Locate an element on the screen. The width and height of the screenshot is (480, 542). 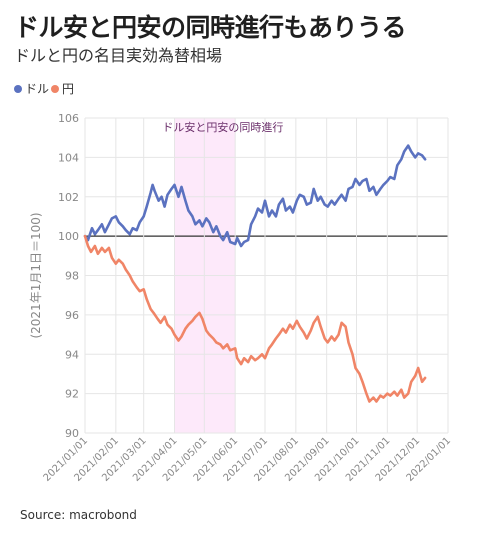
y-axis-label: (2021年1月1日＝100) is located at coordinates (36, 275).